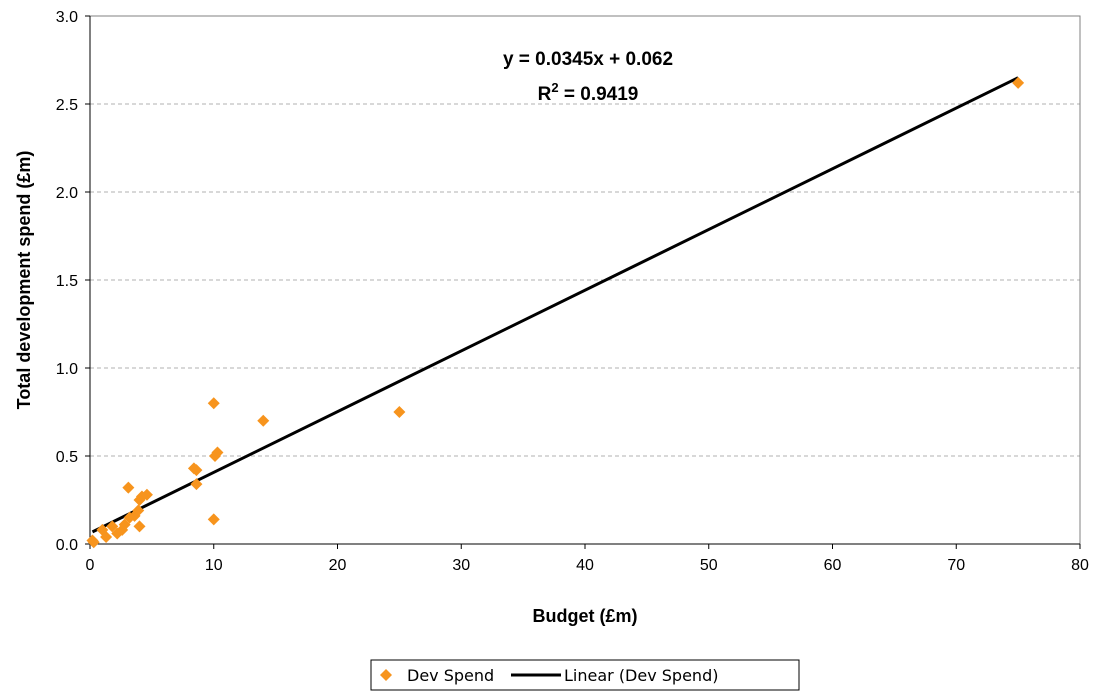 The width and height of the screenshot is (1098, 693). Describe the element at coordinates (67, 193) in the screenshot. I see `y-tick-label-4: 2.0` at that location.